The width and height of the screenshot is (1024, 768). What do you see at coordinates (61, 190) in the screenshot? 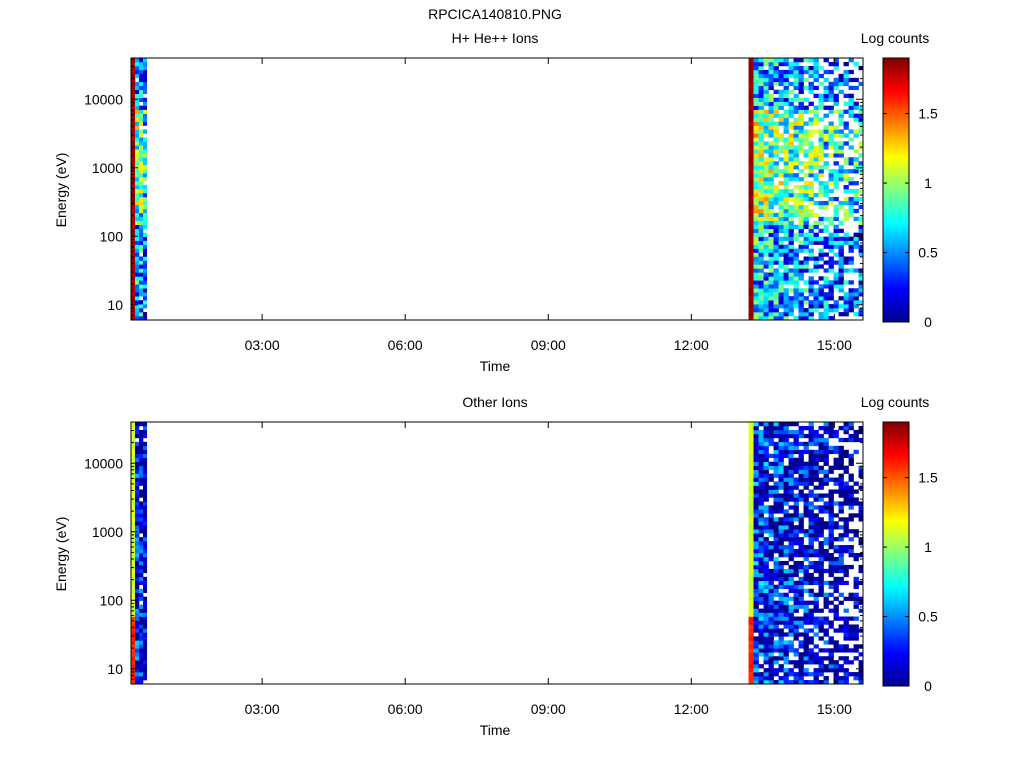
I see `y-axis-label: Energy (eV)` at bounding box center [61, 190].